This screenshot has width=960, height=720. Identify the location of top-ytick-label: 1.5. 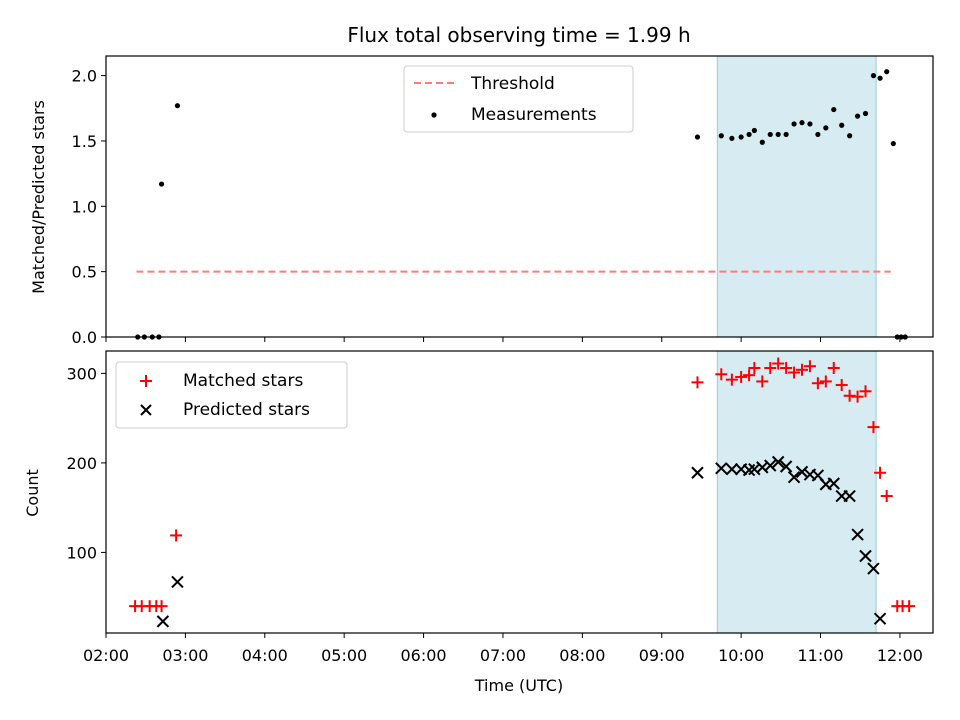
(84, 141).